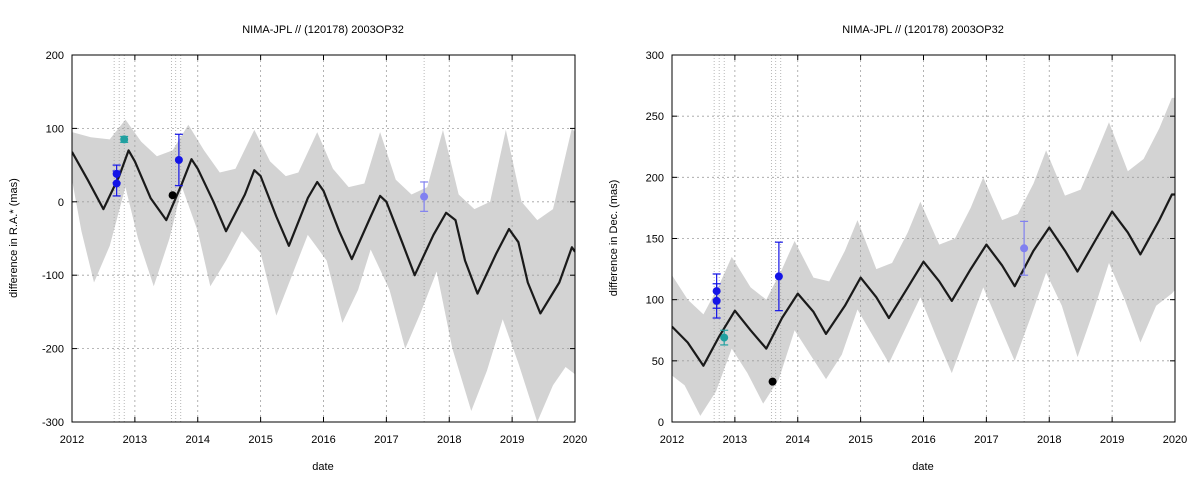  Describe the element at coordinates (53, 276) in the screenshot. I see `y-tick-label: -100` at that location.